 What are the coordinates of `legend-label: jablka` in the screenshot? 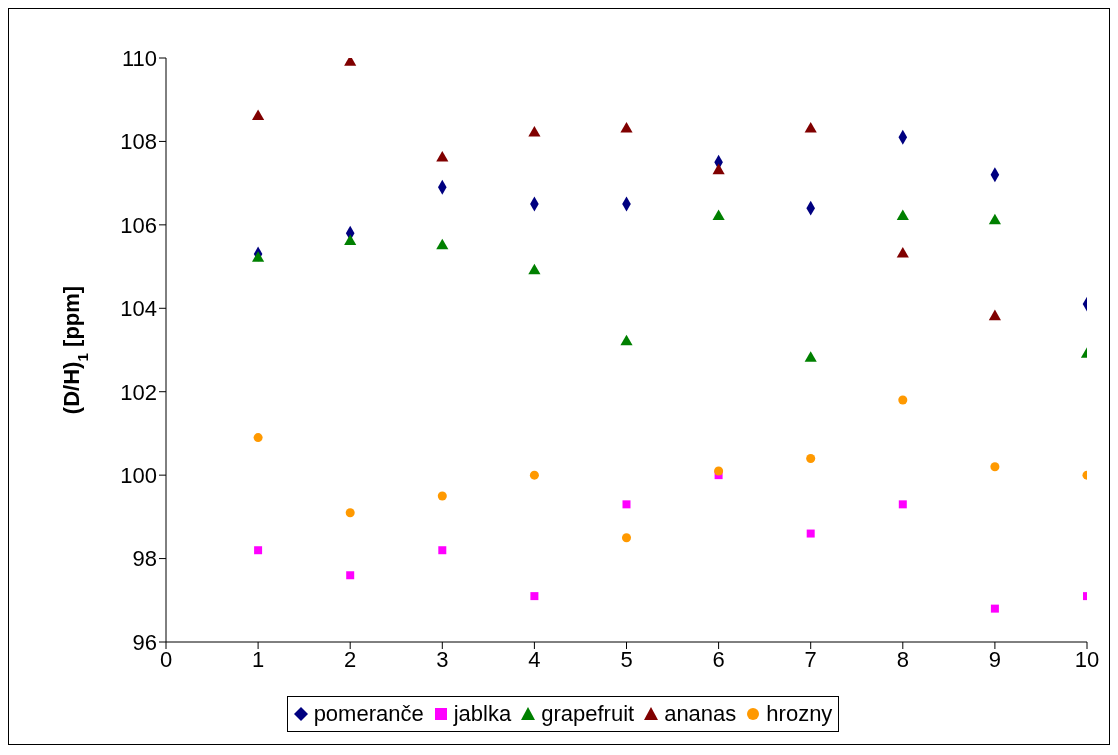 It's located at (482, 714).